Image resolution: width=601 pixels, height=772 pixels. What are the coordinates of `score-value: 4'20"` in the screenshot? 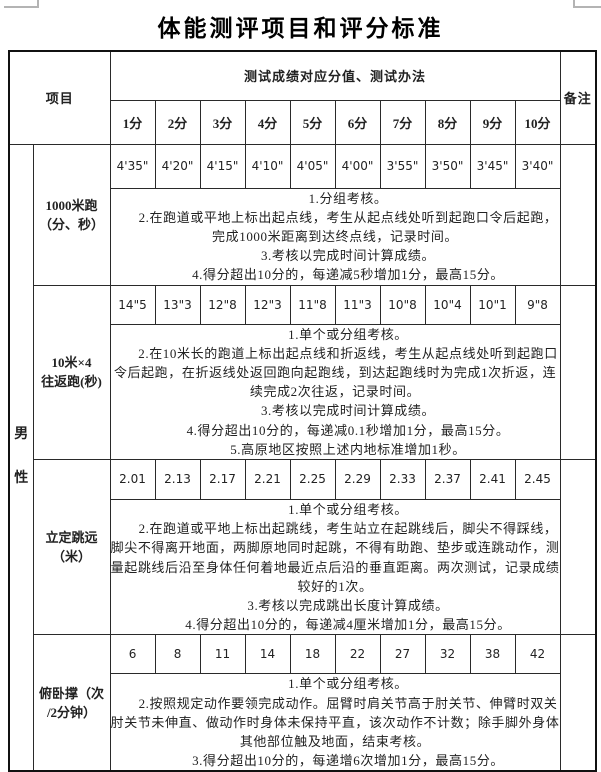 It's located at (177, 166).